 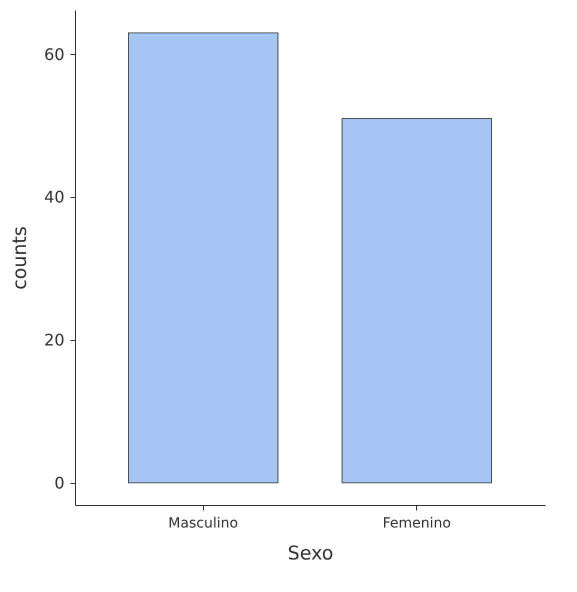 What do you see at coordinates (54, 197) in the screenshot?
I see `y-tick-label: 40` at bounding box center [54, 197].